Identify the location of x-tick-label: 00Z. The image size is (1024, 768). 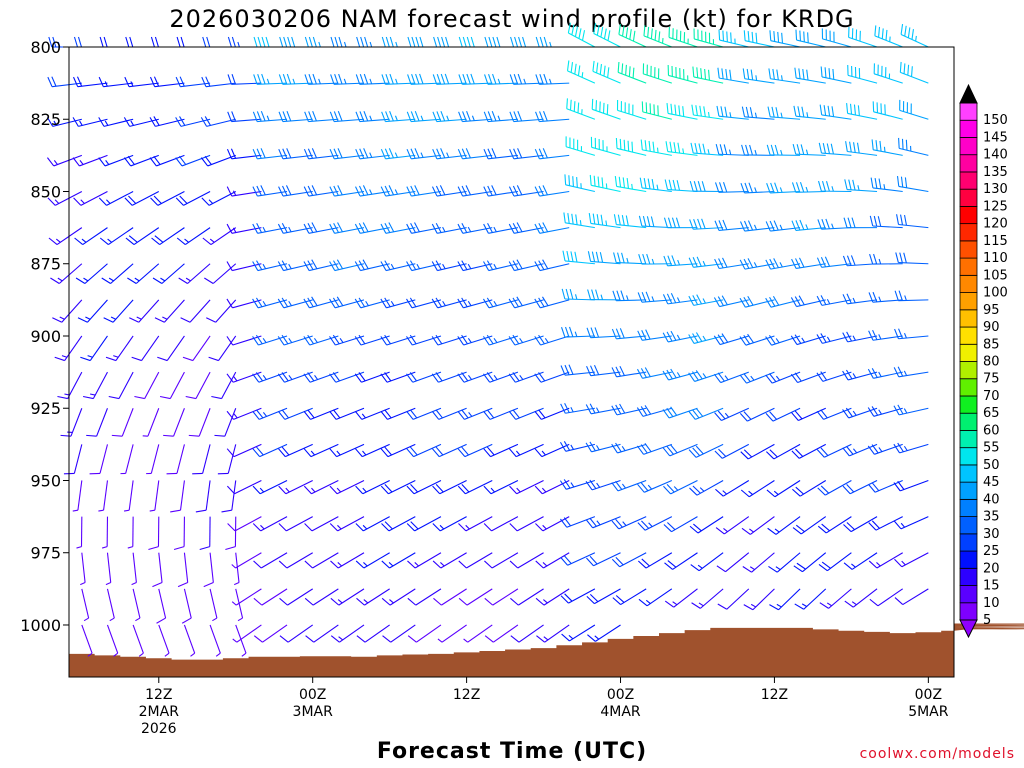
(620, 695).